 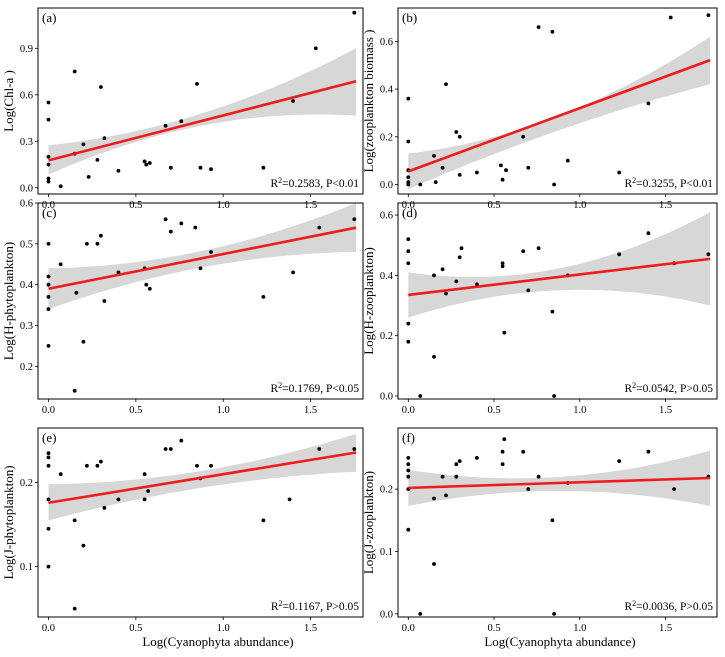 I want to click on y-axis-title: Log(Chl-a ), so click(x=8, y=101).